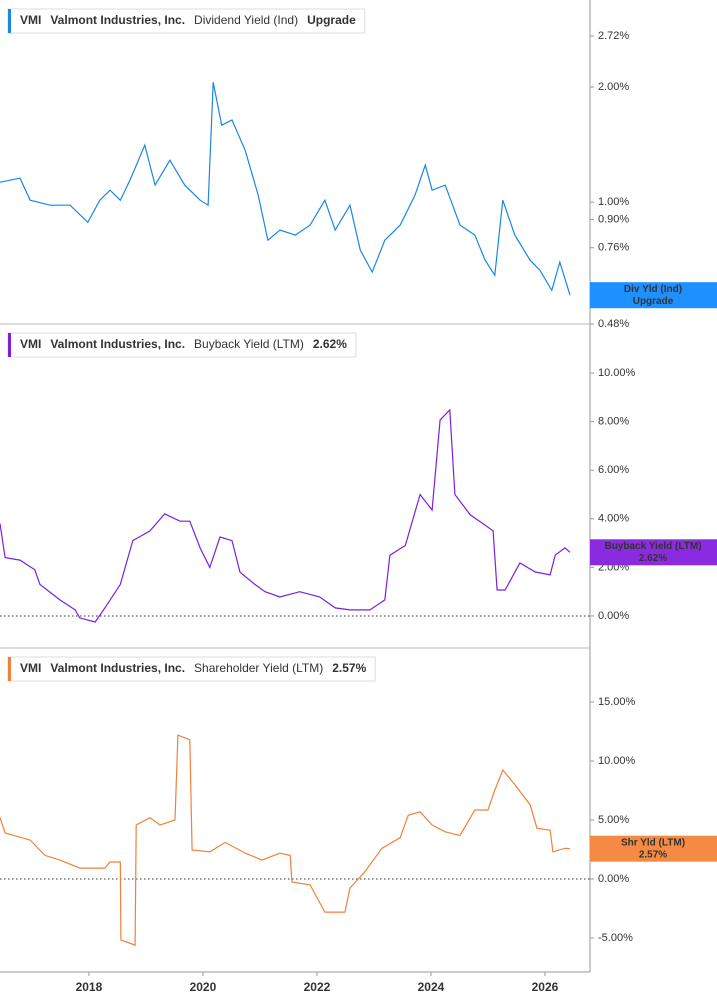 This screenshot has width=717, height=1005. I want to click on y-tick-label: 2.00%, so click(613, 87).